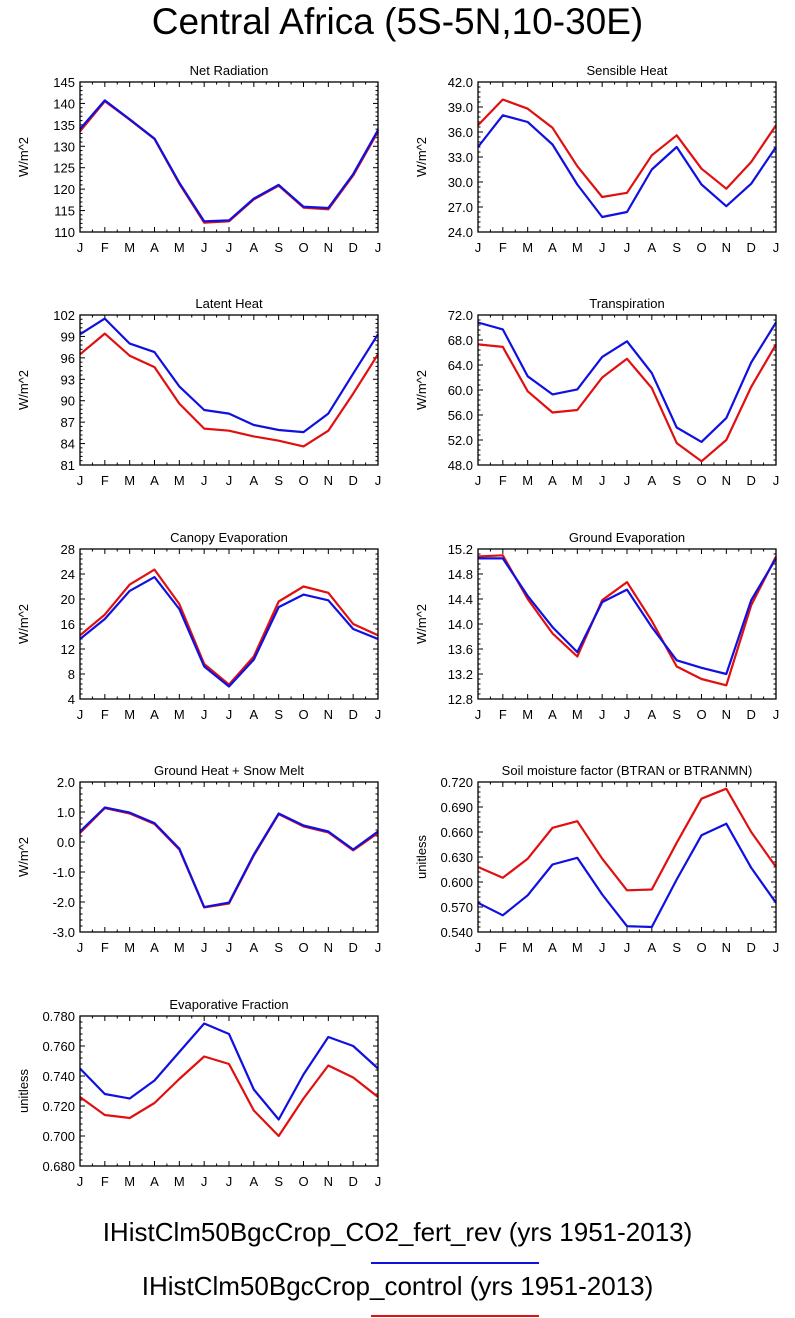 The image size is (795, 1318). Describe the element at coordinates (66, 842) in the screenshot. I see `y-tick-label: 0.0` at that location.